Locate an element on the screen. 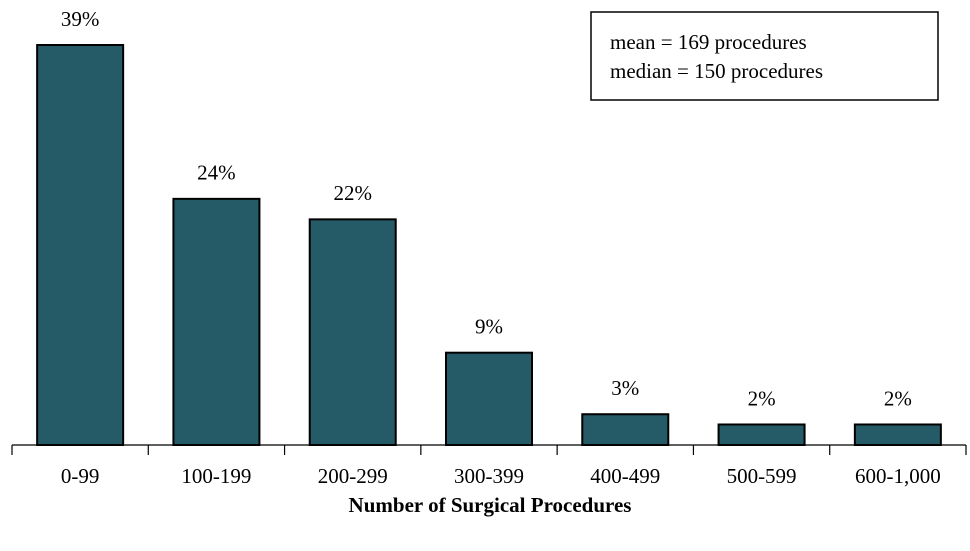  value-label: 22% is located at coordinates (352, 193).